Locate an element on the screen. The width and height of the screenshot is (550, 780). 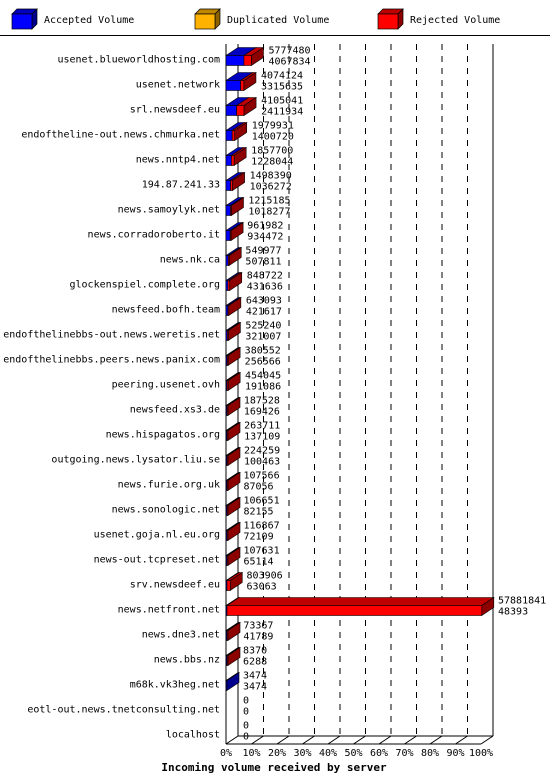
category-label: news.corradoroberto.it is located at coordinates (154, 235).